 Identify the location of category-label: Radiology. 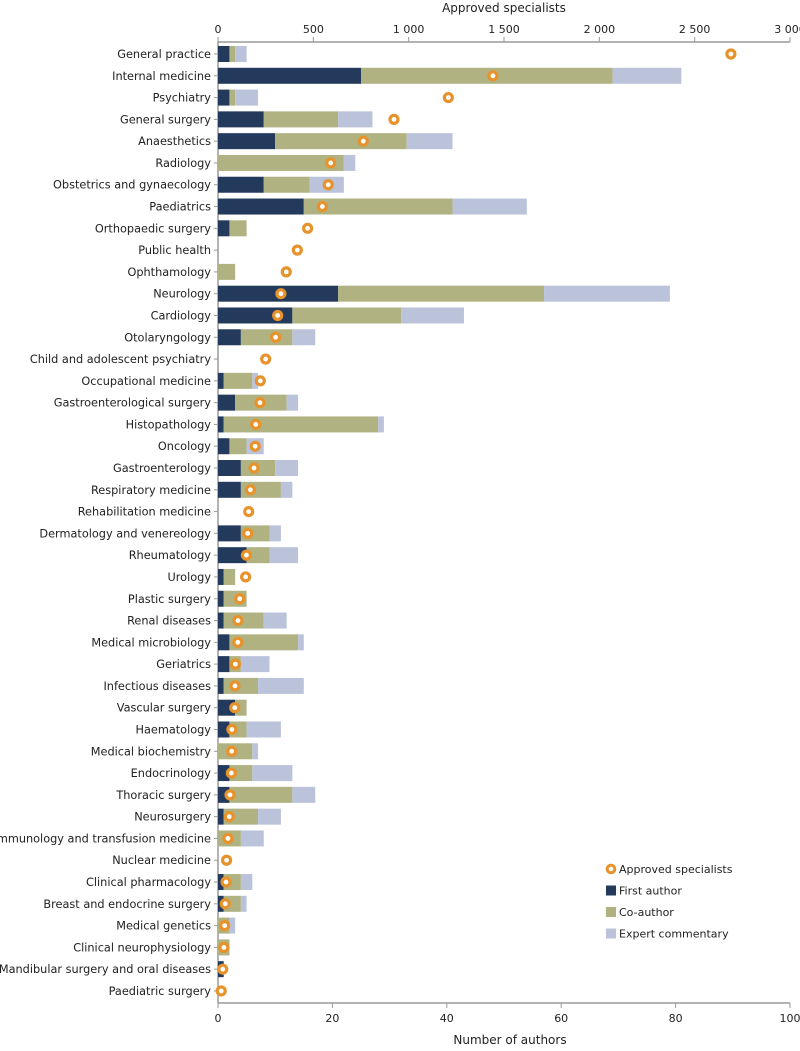
(183, 163).